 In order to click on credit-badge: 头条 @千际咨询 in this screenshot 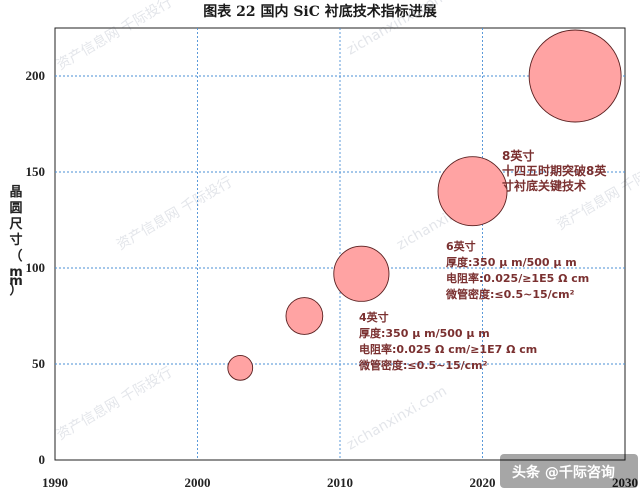, I will do `click(569, 471)`.